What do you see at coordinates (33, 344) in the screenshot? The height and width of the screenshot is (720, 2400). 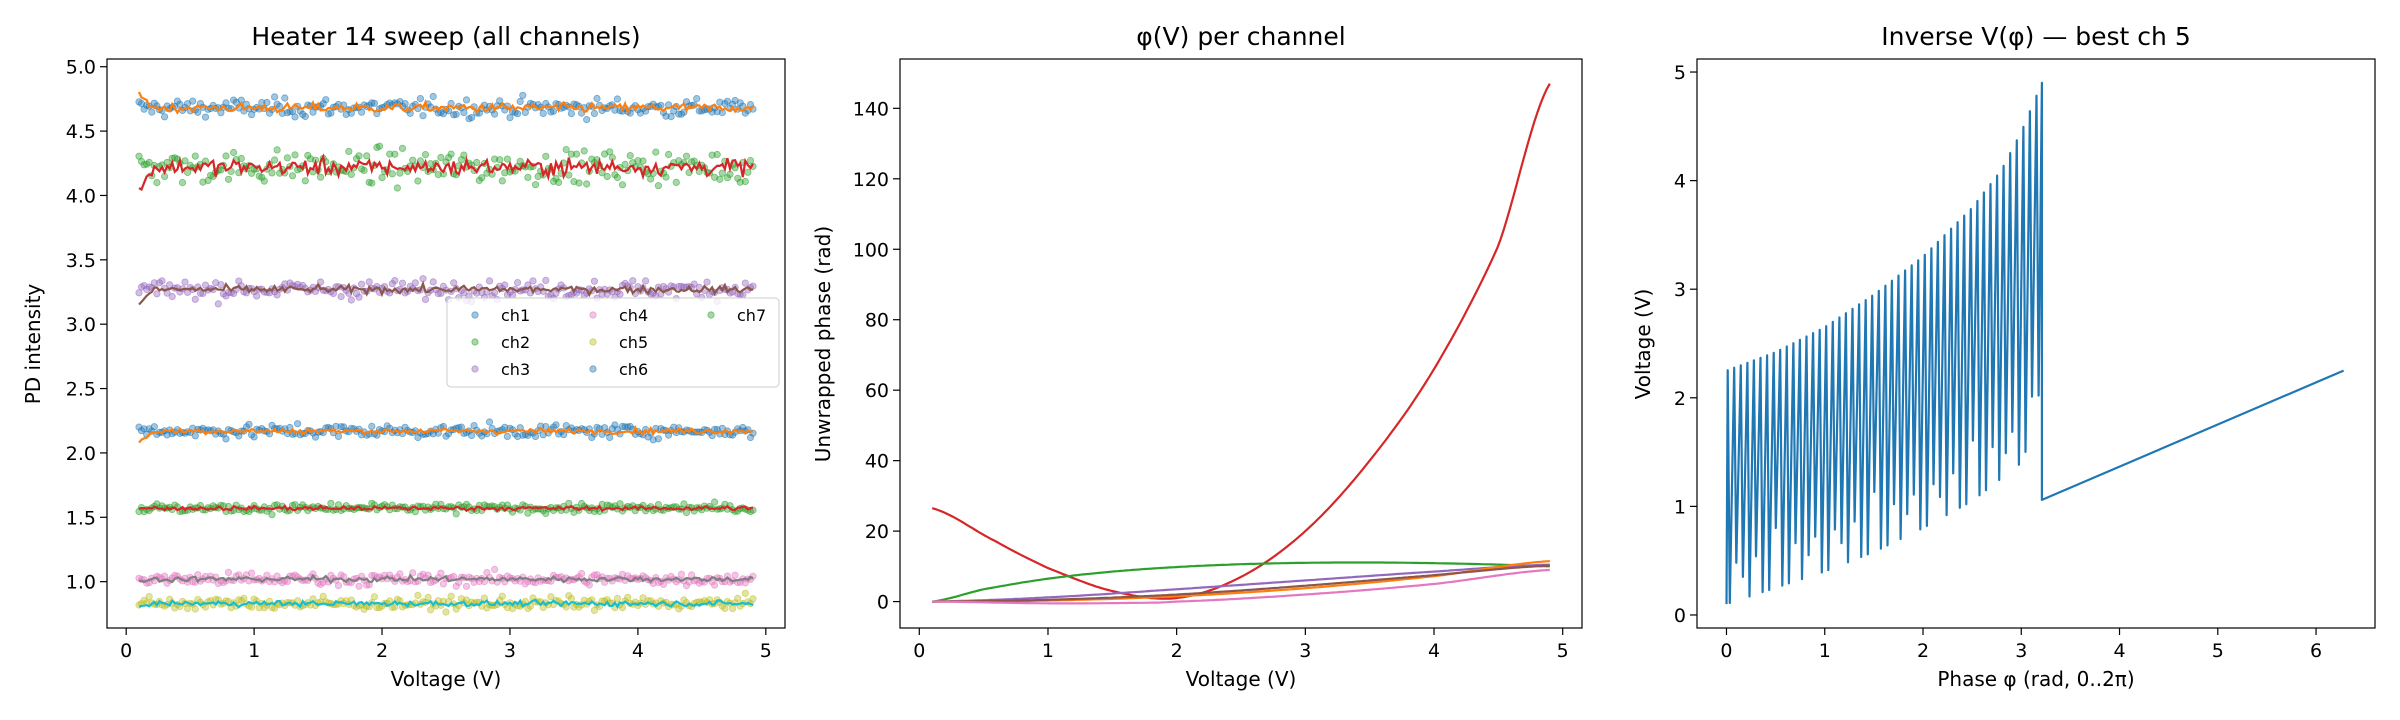 I see `y-axis-label: PD intensity` at bounding box center [33, 344].